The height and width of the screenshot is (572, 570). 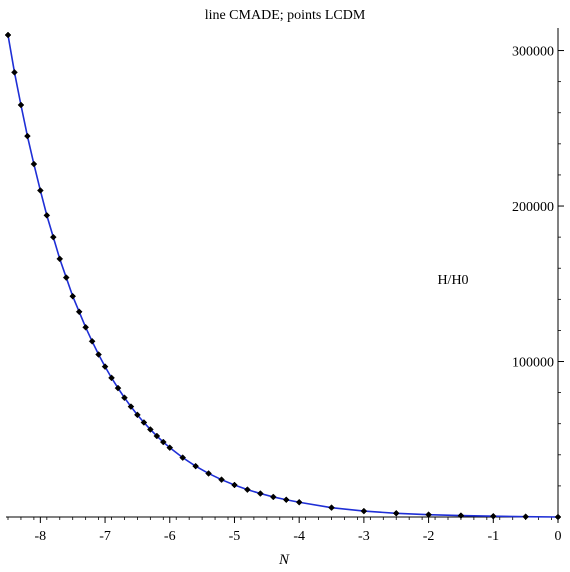 I want to click on x-axis-ticks: -8 -7 -6 -5 -4 -3 -2 -1 0, so click(x=284, y=530).